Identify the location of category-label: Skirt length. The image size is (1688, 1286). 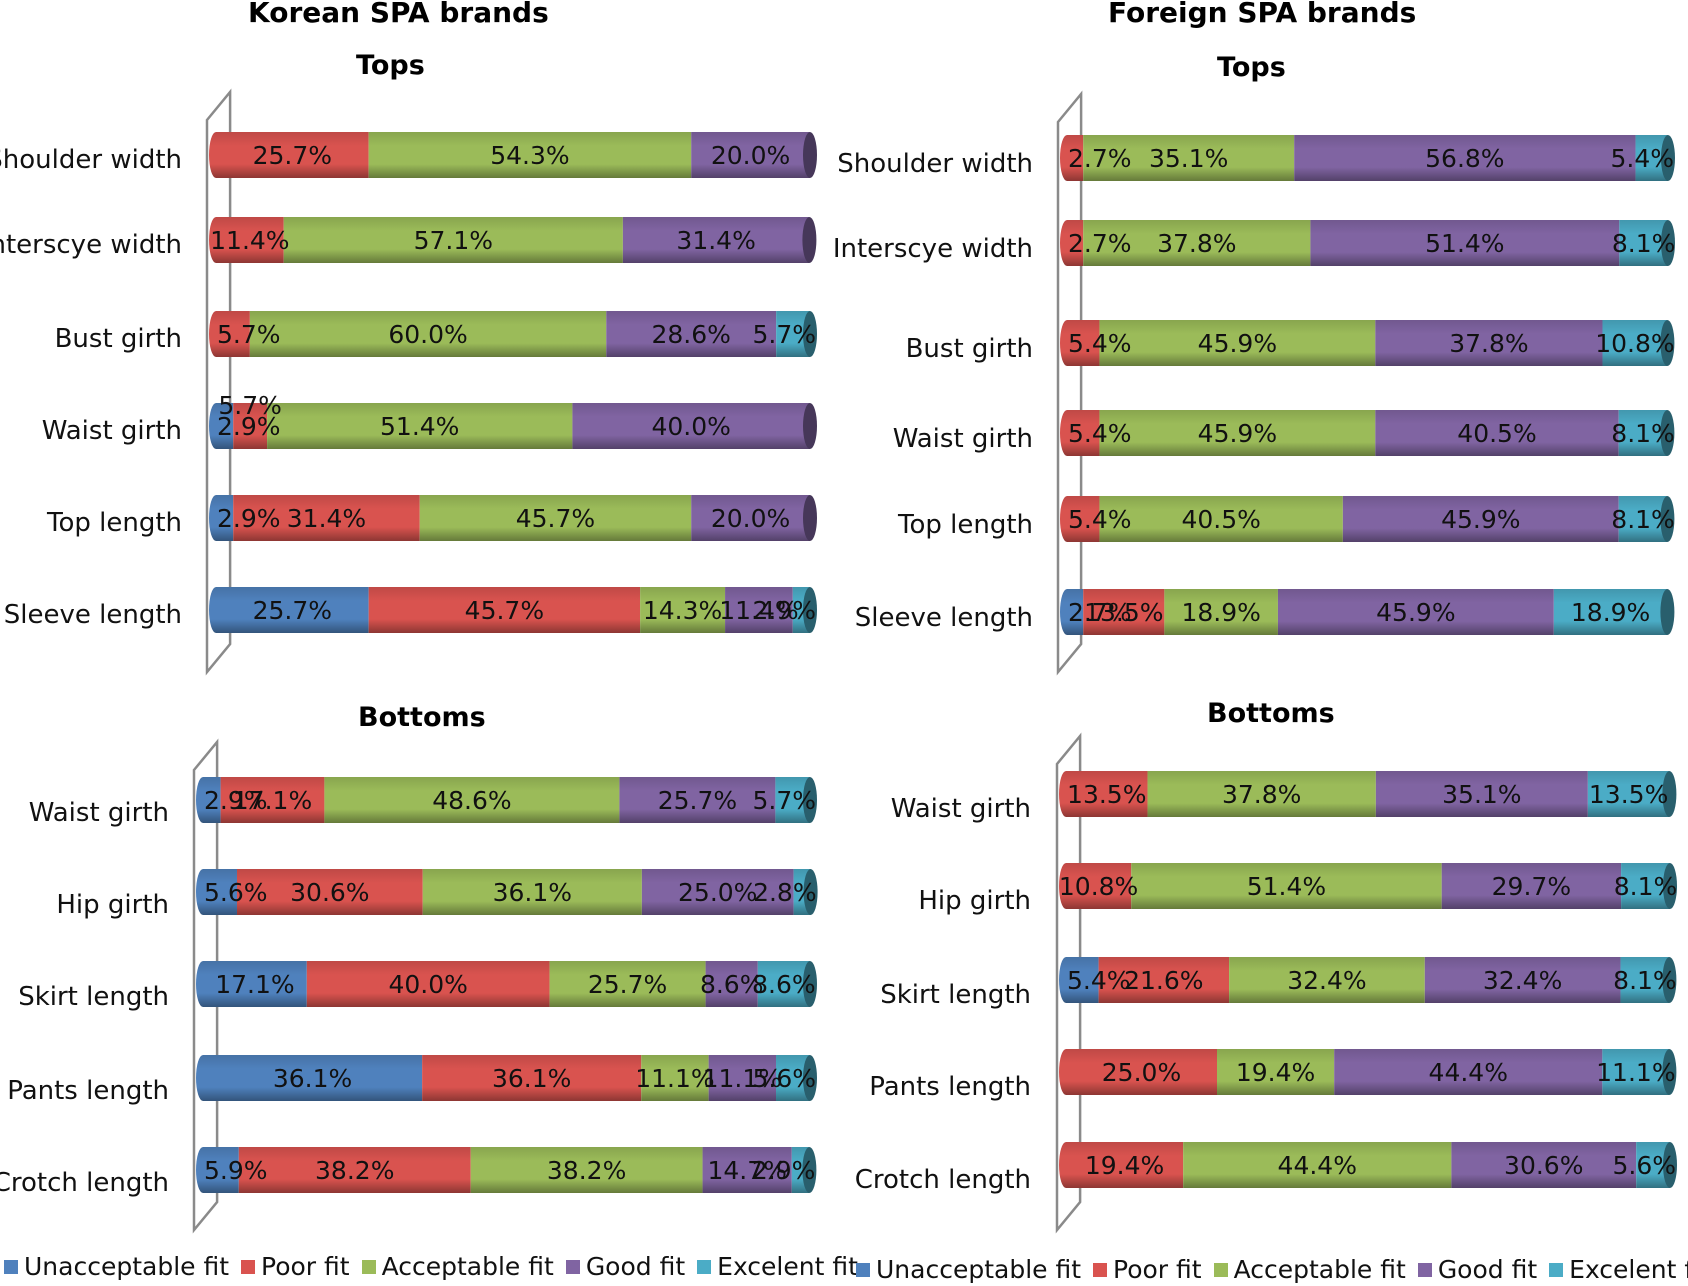
(955, 995).